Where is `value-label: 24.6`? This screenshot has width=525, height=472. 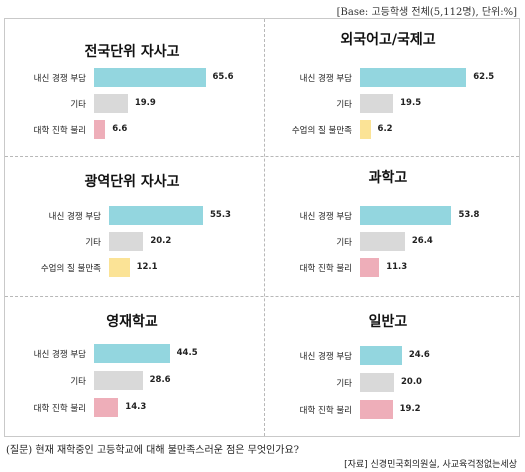 value-label: 24.6 is located at coordinates (419, 355).